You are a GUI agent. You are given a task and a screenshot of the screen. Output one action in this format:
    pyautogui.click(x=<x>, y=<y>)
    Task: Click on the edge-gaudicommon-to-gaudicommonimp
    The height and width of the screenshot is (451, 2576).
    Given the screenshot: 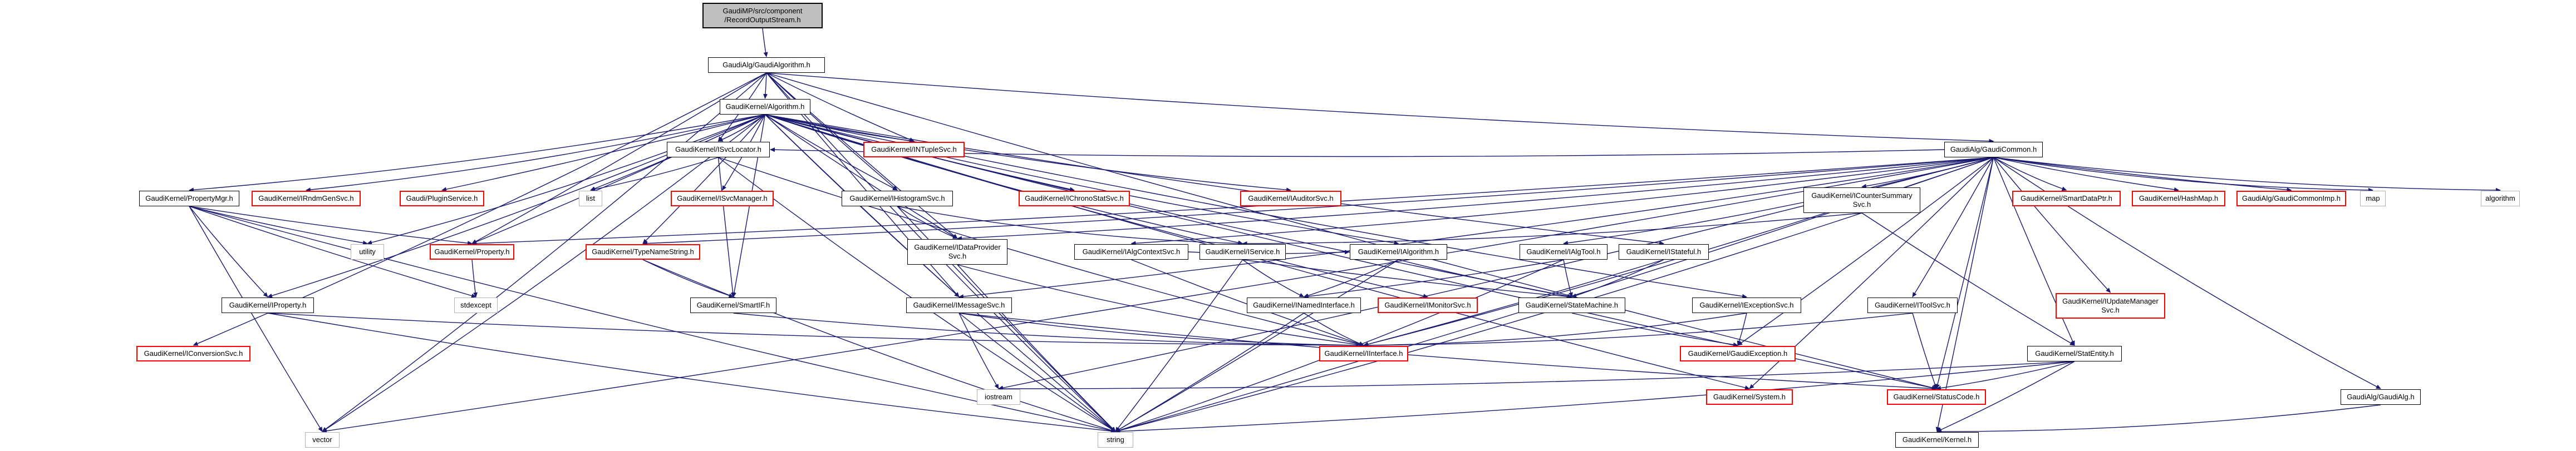 What is the action you would take?
    pyautogui.click(x=2142, y=174)
    